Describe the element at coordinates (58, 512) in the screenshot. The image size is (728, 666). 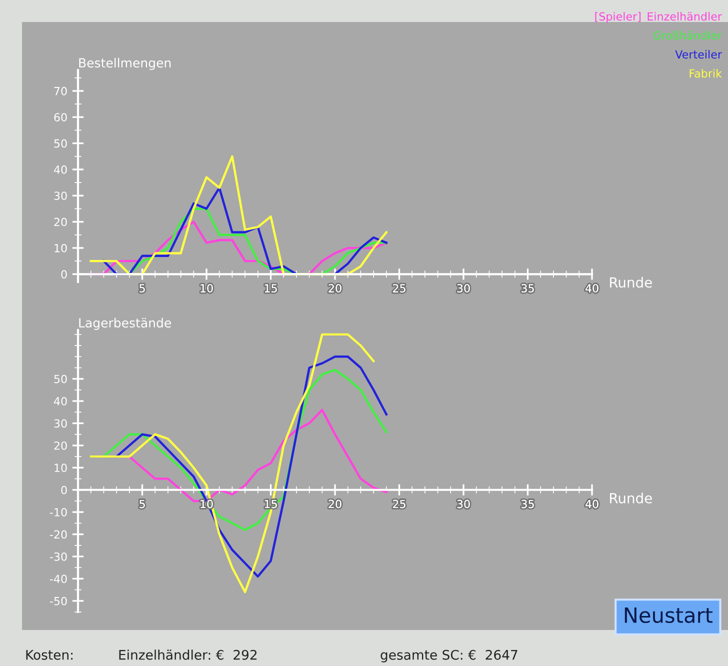
I see `y-tick-label: -10` at that location.